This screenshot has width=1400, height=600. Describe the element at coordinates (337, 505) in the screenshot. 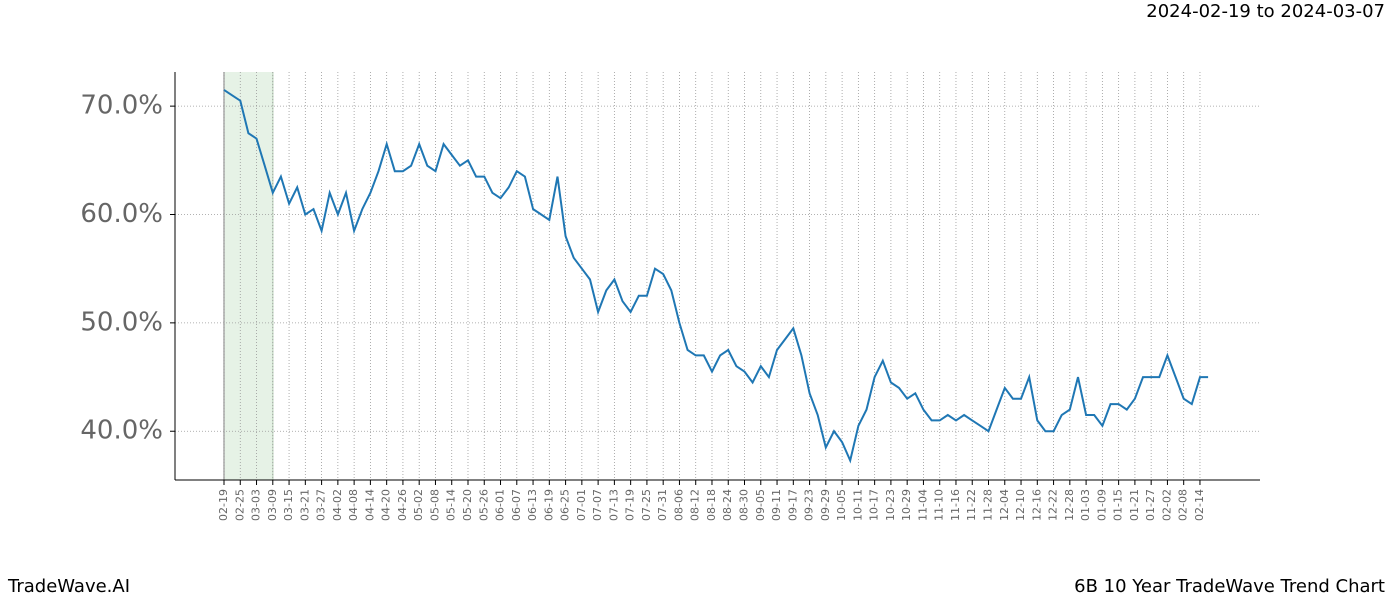

I see `x-tick-label: 04-02` at that location.